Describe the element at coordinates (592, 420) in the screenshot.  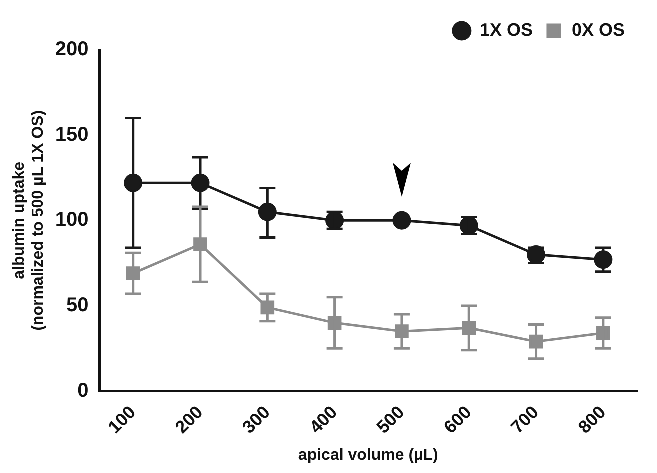
I see `x-tick-label: 800` at that location.